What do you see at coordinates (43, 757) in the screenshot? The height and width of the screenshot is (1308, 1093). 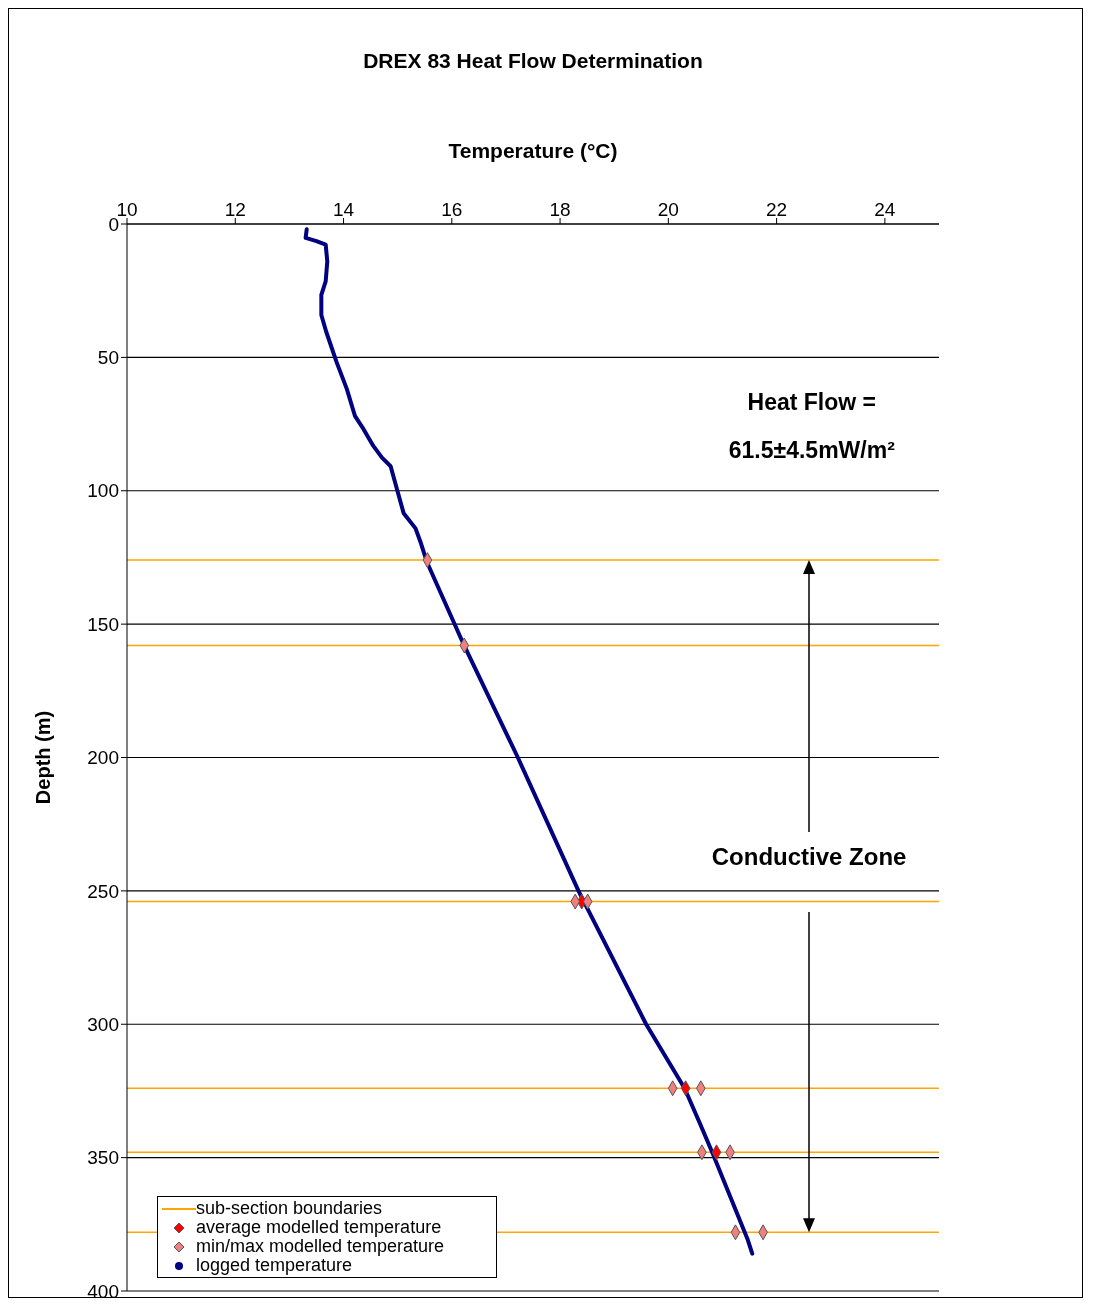 I see `y-axis-title: Depth (m)` at bounding box center [43, 757].